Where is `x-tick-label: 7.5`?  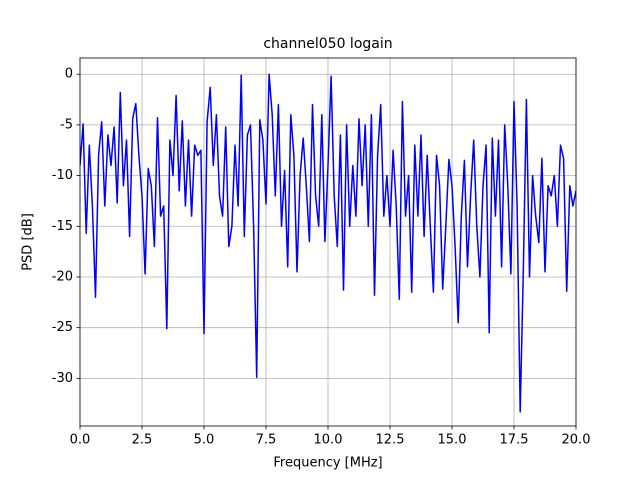
x-tick-label: 7.5 is located at coordinates (266, 440).